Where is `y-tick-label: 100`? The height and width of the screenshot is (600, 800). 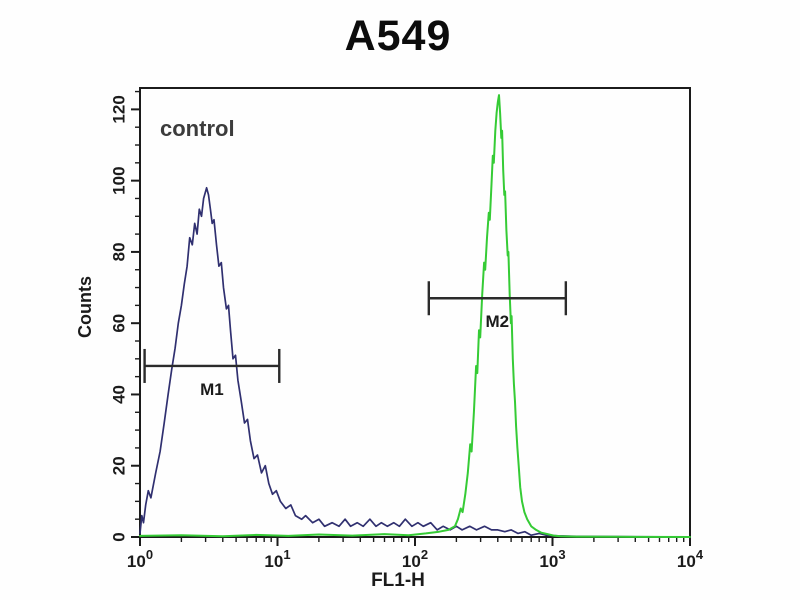
y-tick-label: 100 is located at coordinates (119, 180).